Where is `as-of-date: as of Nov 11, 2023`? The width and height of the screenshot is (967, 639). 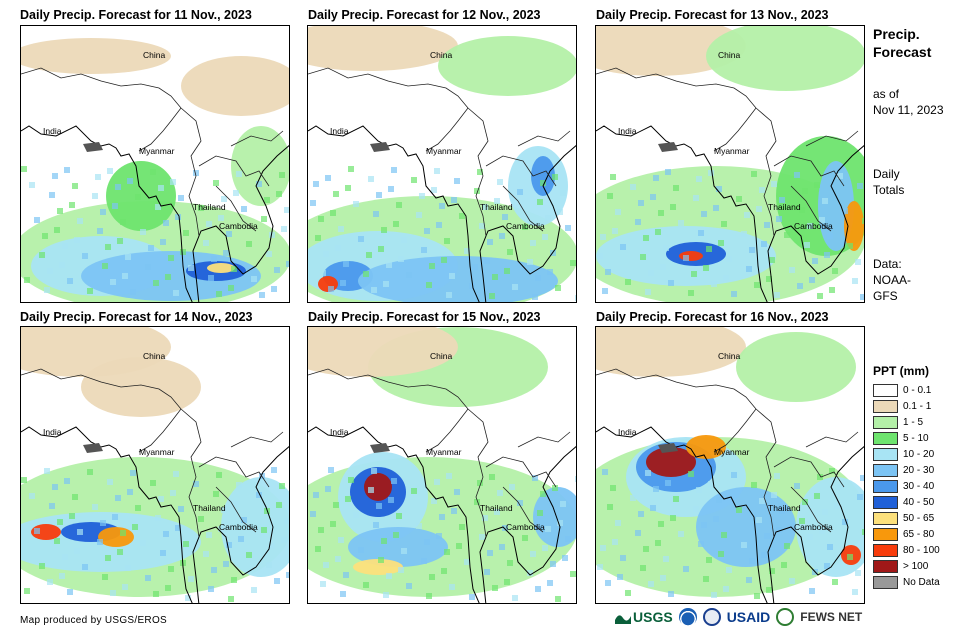
as-of-date: as of Nov 11, 2023 is located at coordinates (908, 102).